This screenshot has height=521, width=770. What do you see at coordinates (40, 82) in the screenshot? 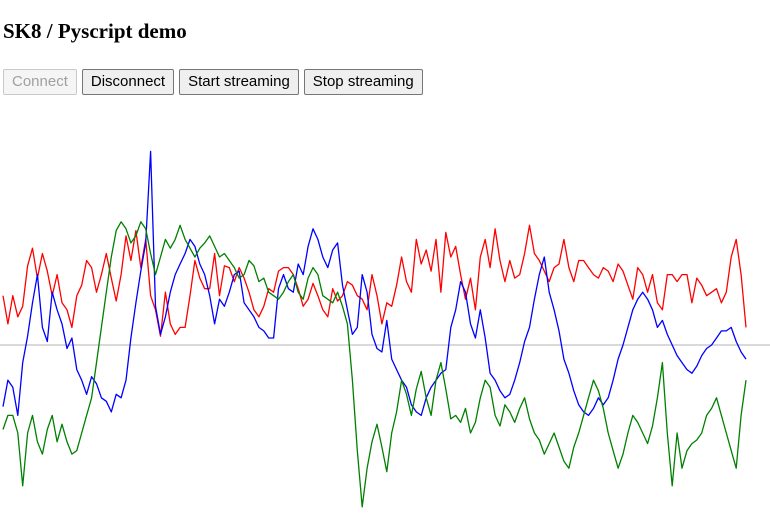
I see `connect-button: Connect` at bounding box center [40, 82].